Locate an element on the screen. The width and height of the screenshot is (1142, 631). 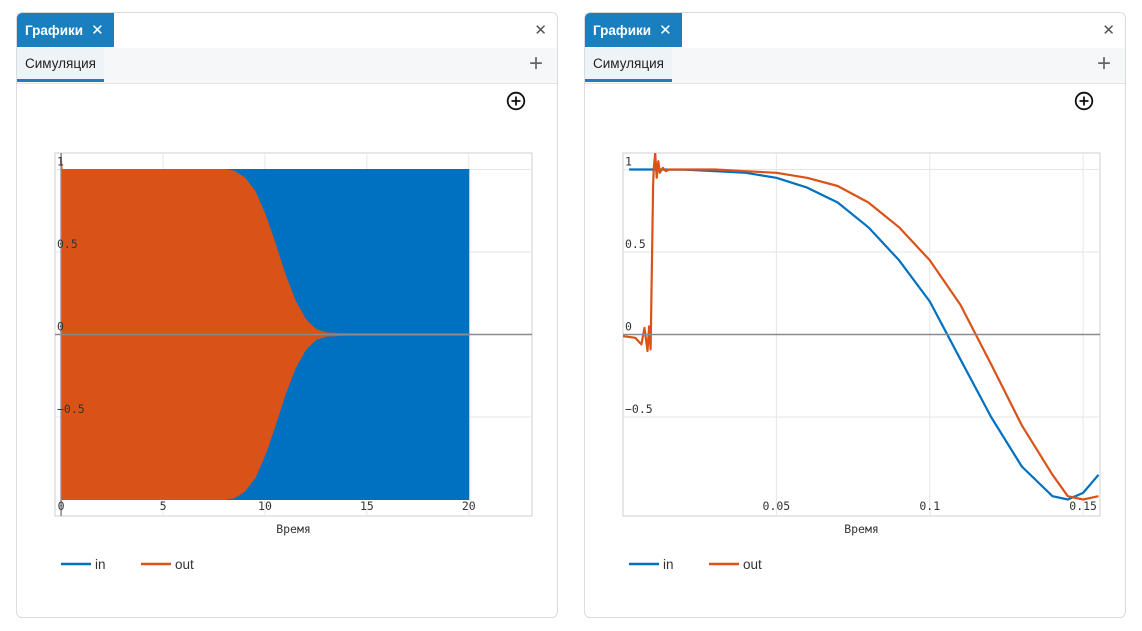
x-tick-label: 15 is located at coordinates (367, 506).